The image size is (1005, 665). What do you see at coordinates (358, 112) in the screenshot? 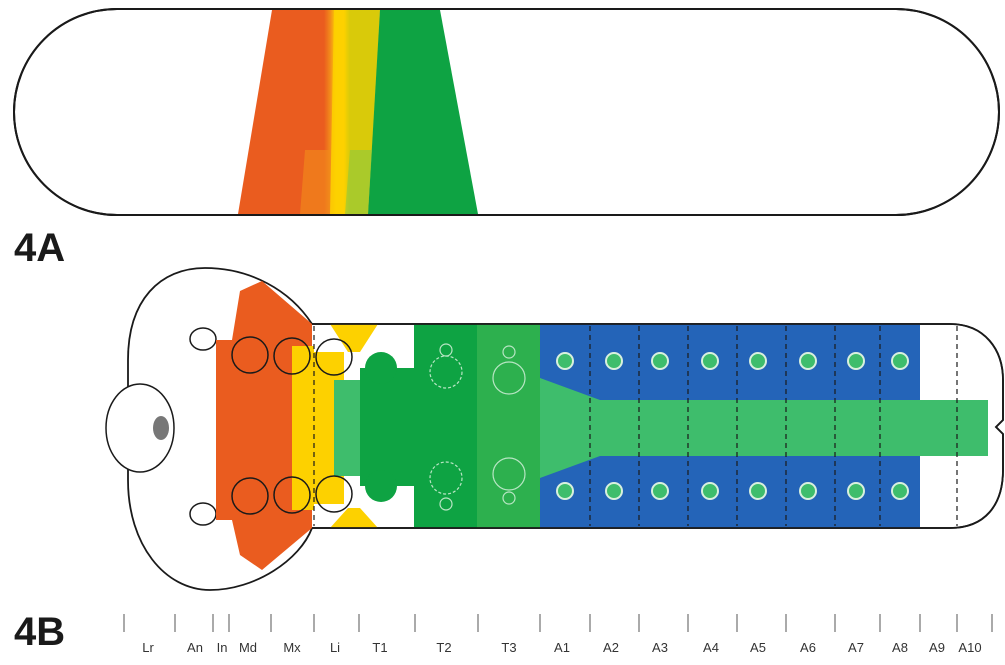
I see `expression-band-4a` at bounding box center [358, 112].